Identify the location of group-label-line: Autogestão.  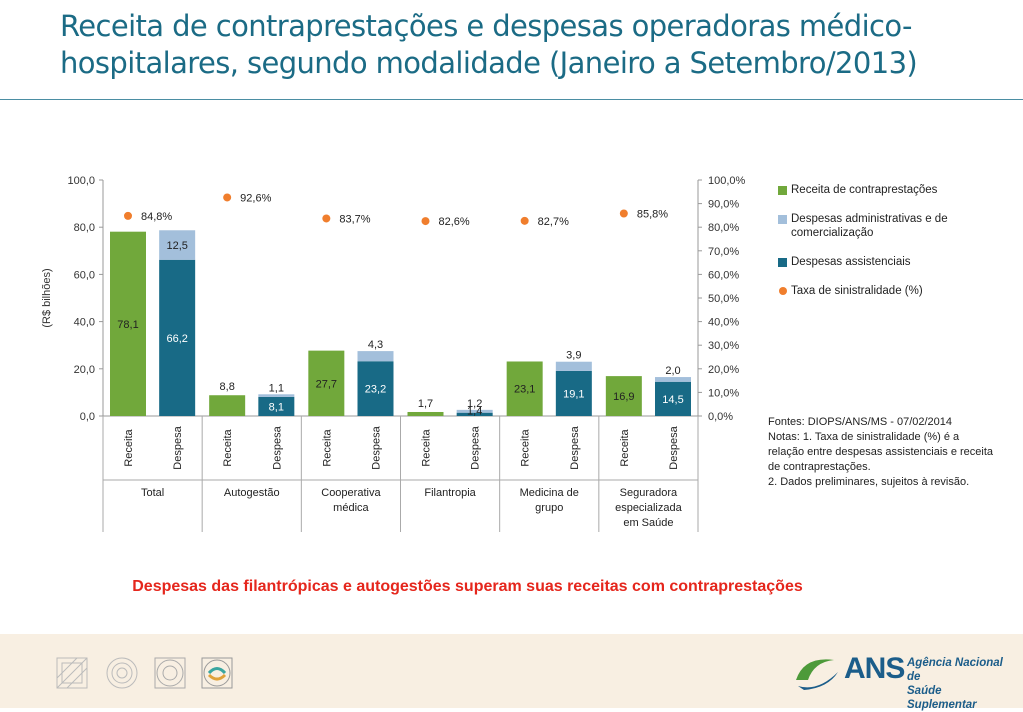
(252, 493).